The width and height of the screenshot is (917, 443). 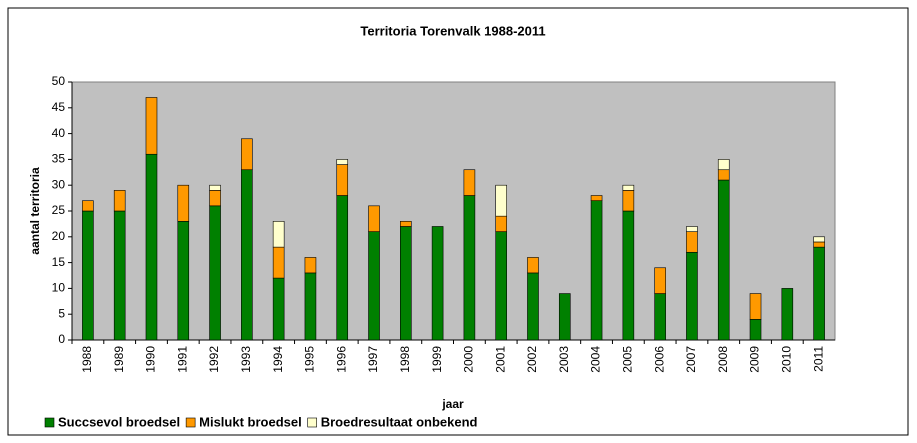 I want to click on x-tick-label: 1999, so click(x=437, y=359).